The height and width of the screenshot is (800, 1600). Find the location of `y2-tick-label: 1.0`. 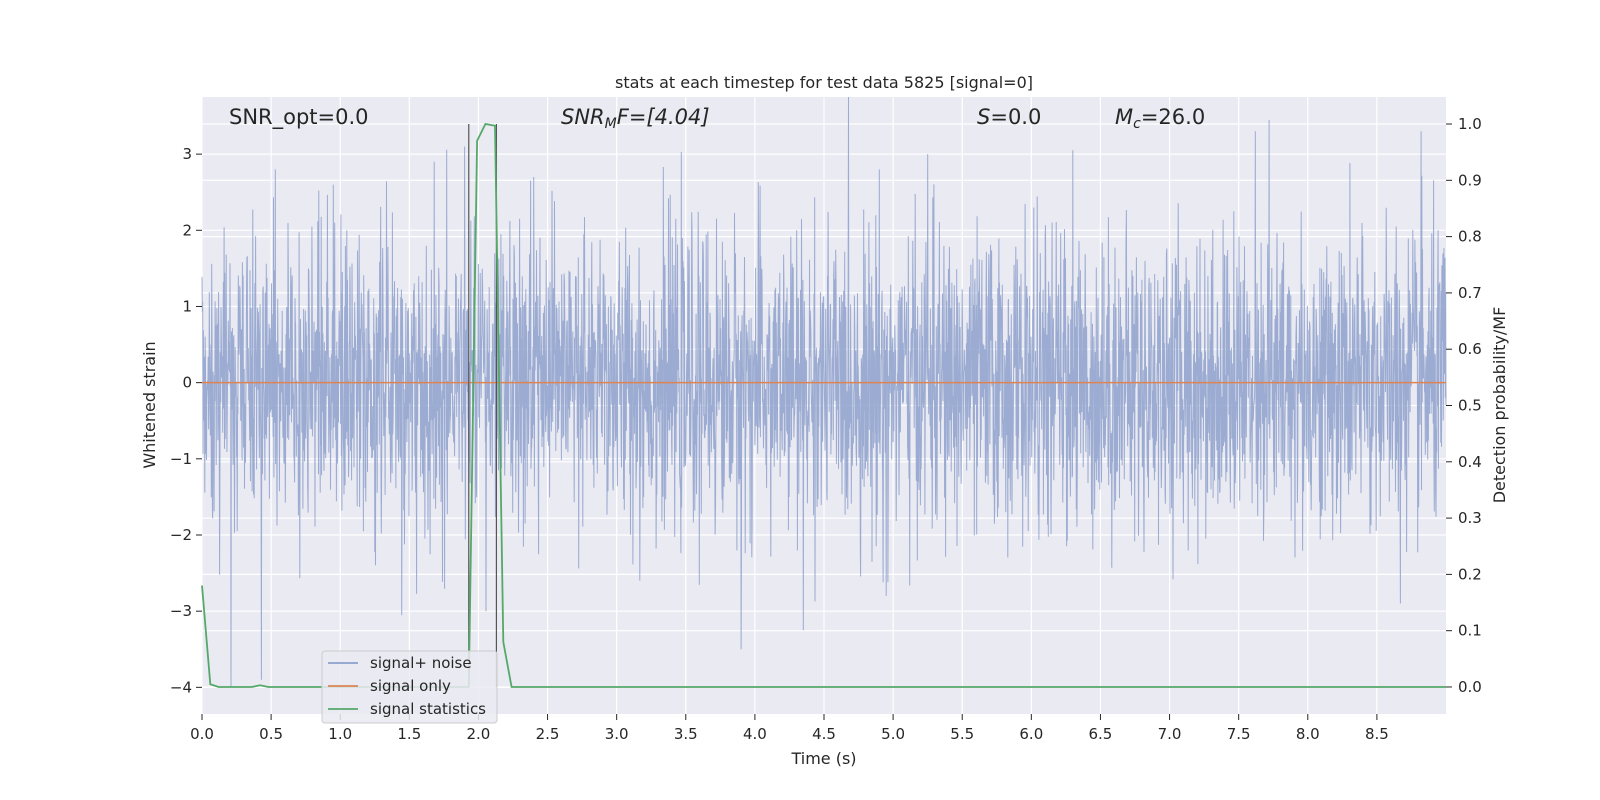

y2-tick-label: 1.0 is located at coordinates (1470, 124).